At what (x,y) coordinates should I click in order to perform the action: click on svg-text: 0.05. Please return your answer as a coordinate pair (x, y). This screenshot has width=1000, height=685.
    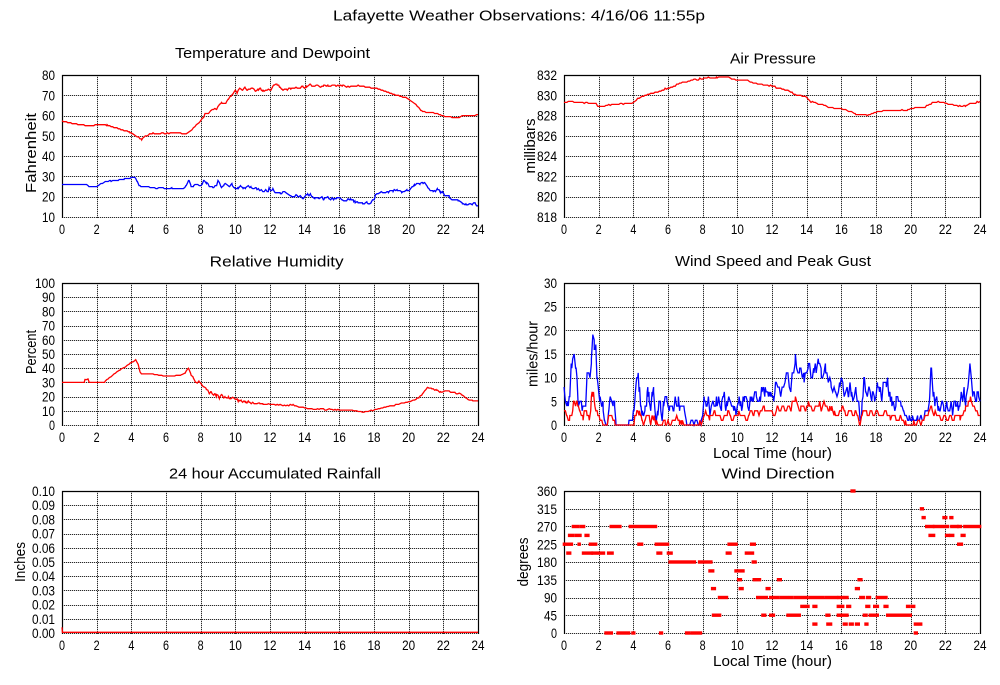
    Looking at the image, I should click on (43, 562).